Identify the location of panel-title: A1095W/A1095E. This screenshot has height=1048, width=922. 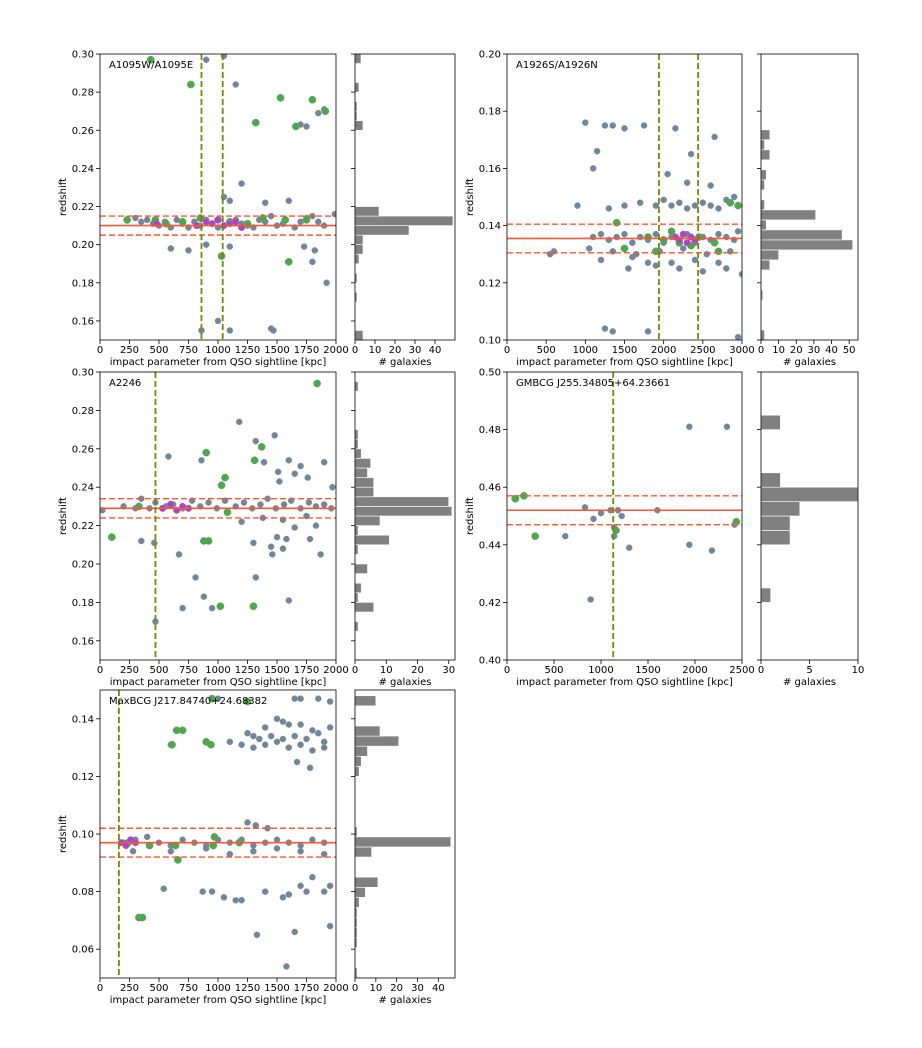
(151, 65).